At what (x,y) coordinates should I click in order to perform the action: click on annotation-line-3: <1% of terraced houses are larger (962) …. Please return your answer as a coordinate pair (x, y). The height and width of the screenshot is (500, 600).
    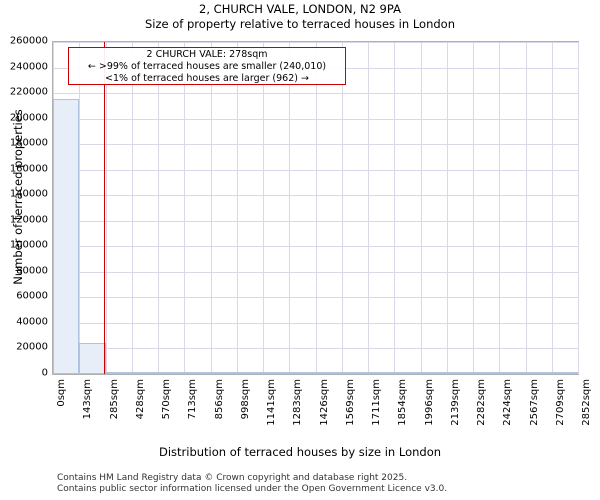
    Looking at the image, I should click on (207, 78).